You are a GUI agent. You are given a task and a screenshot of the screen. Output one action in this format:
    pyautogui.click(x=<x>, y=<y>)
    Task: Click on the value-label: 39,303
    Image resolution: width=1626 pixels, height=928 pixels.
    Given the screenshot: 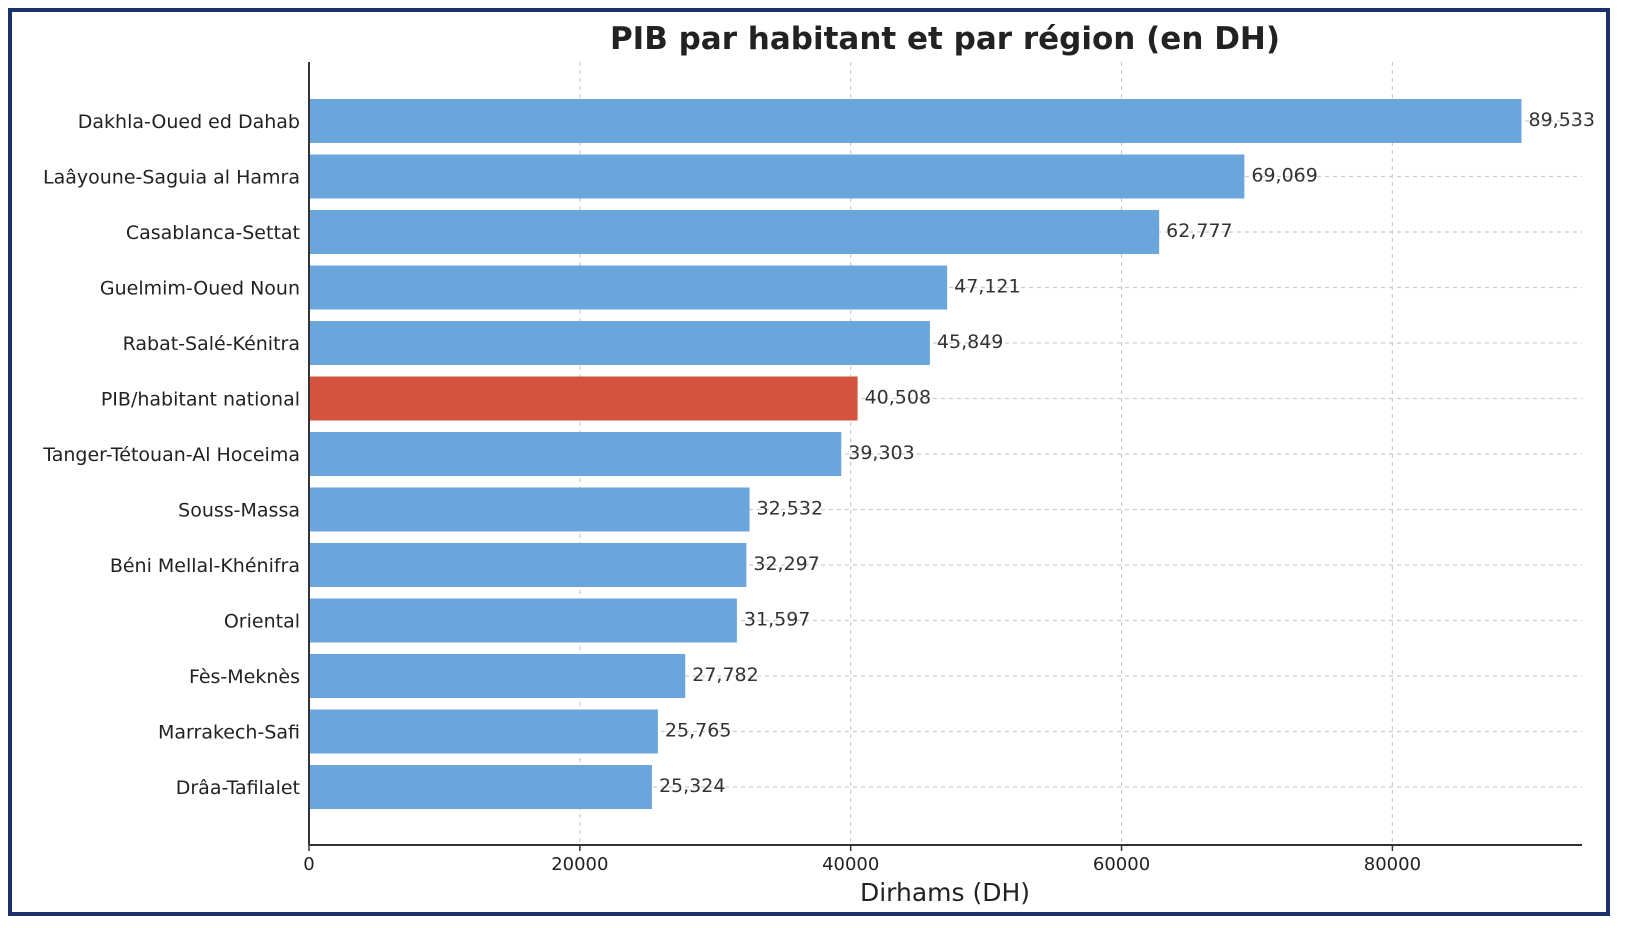 What is the action you would take?
    pyautogui.click(x=881, y=453)
    